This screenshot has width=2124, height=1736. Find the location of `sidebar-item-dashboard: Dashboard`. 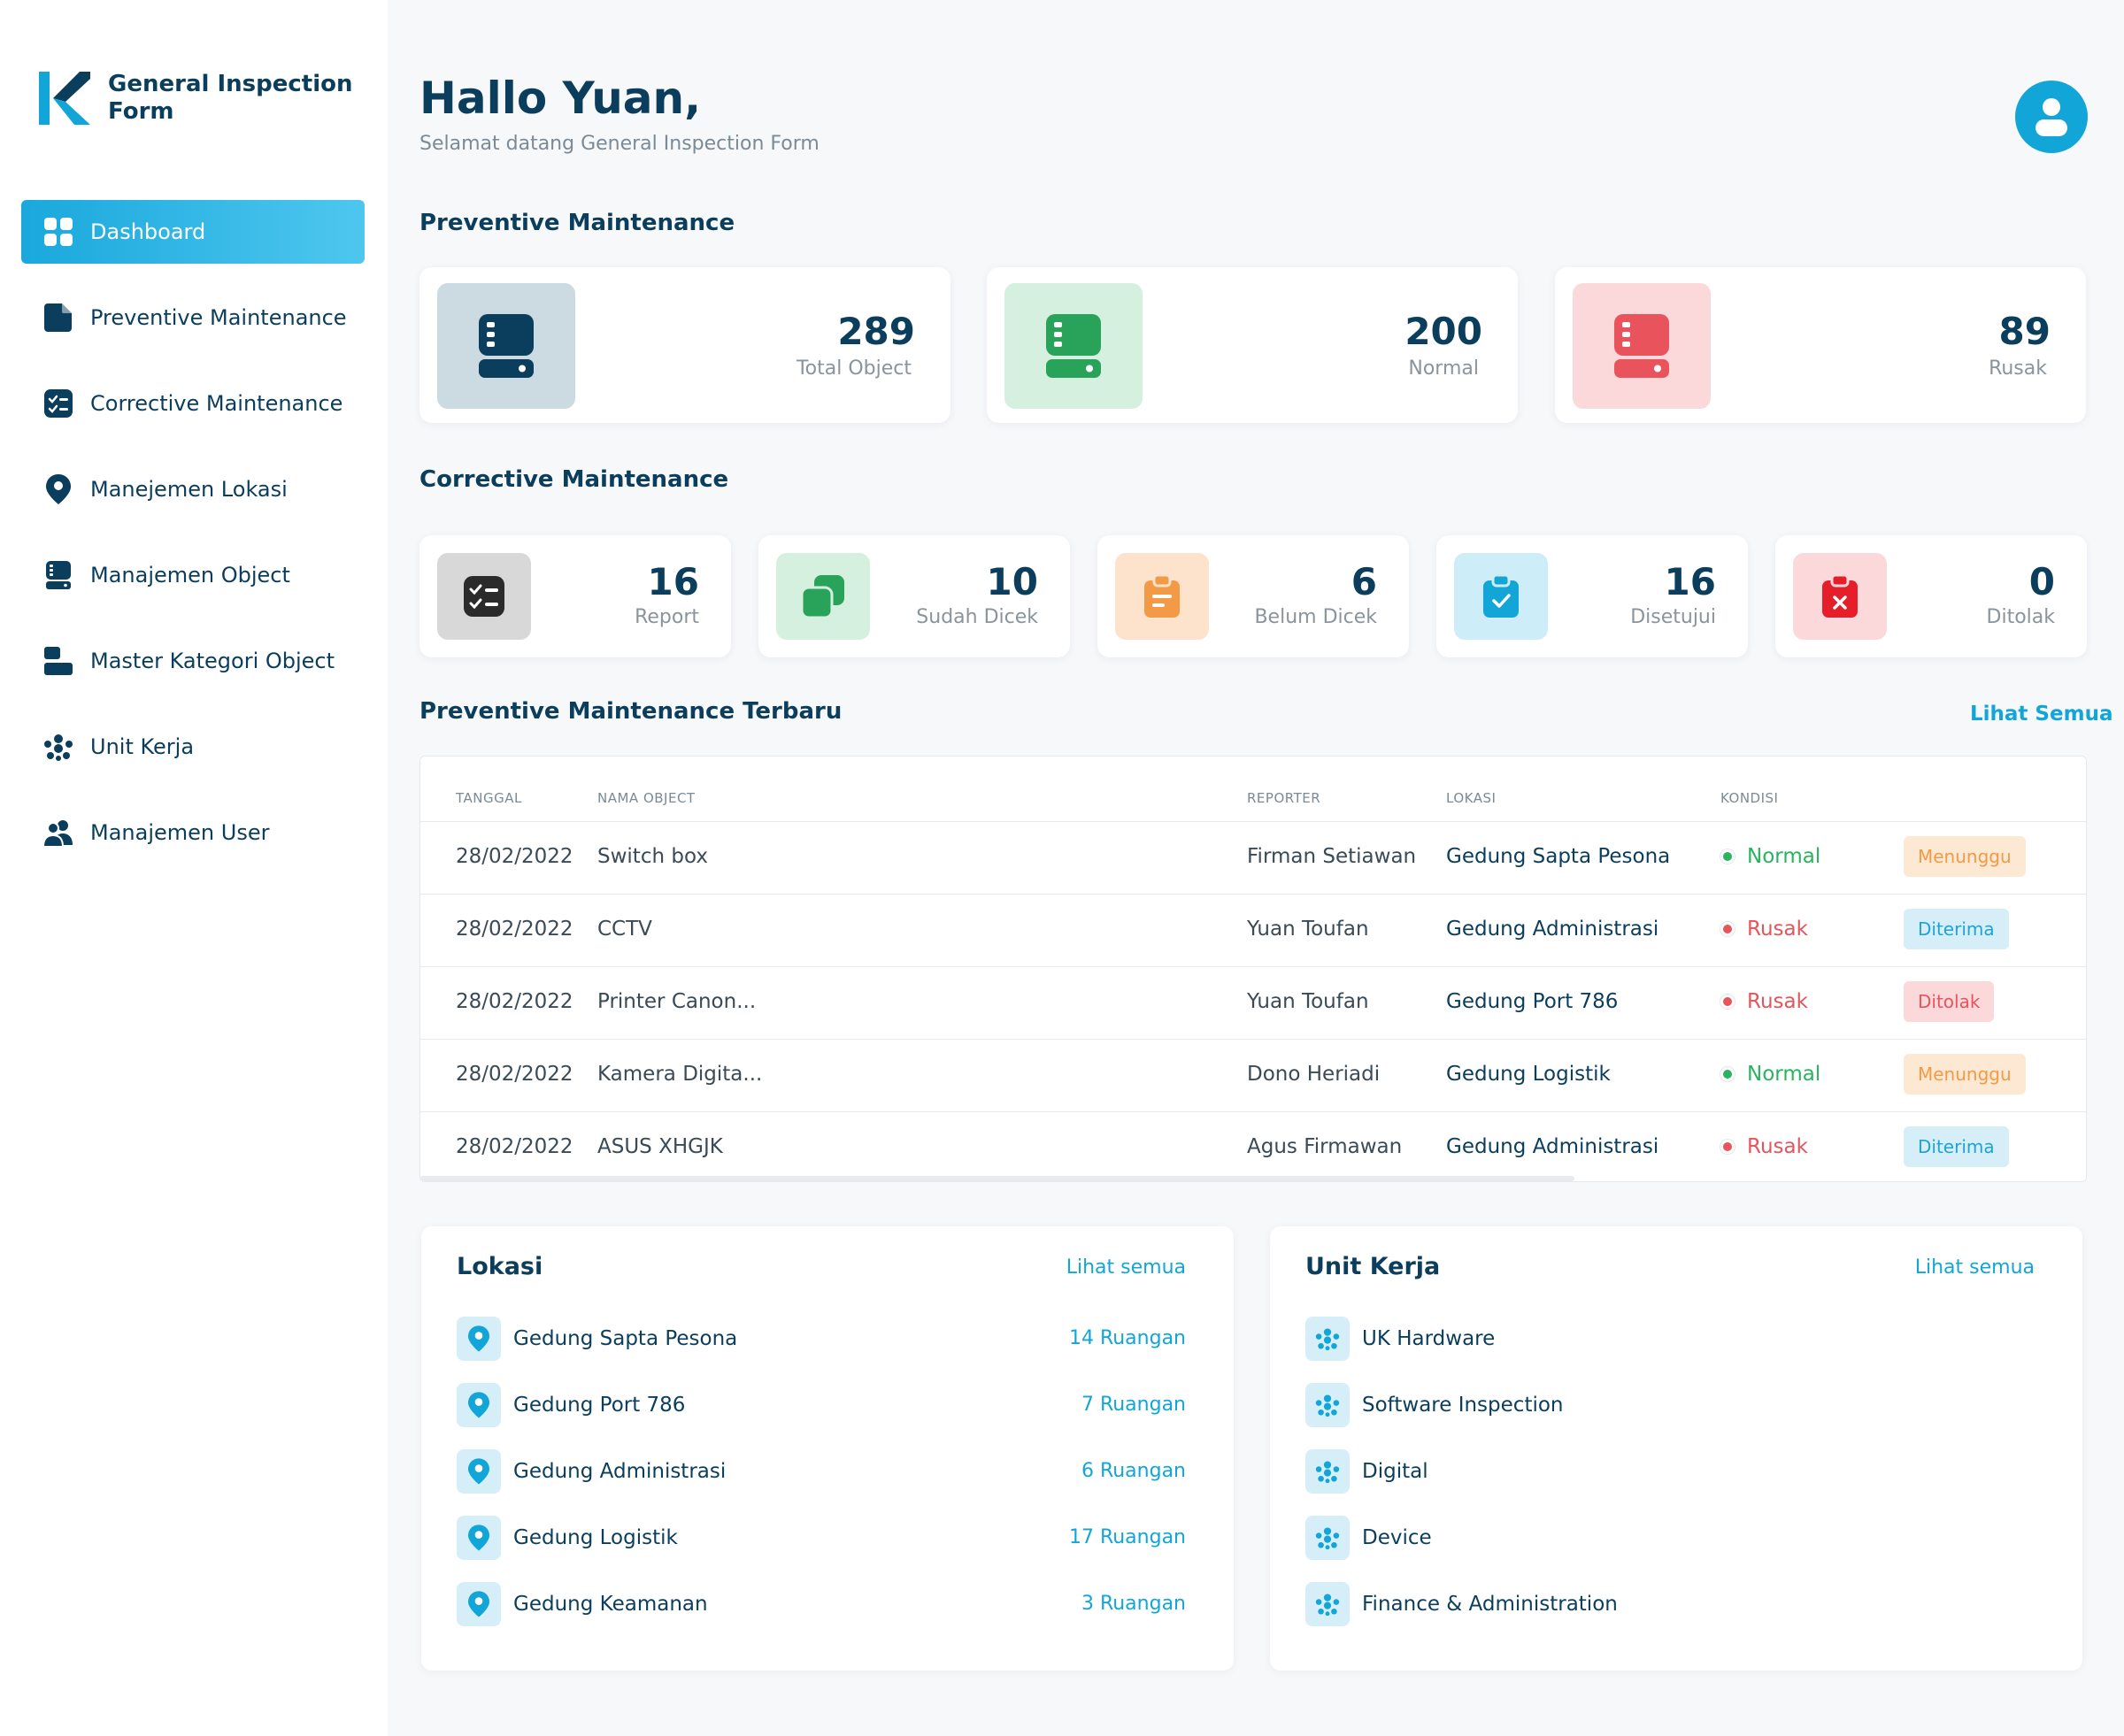

sidebar-item-dashboard: Dashboard is located at coordinates (193, 232).